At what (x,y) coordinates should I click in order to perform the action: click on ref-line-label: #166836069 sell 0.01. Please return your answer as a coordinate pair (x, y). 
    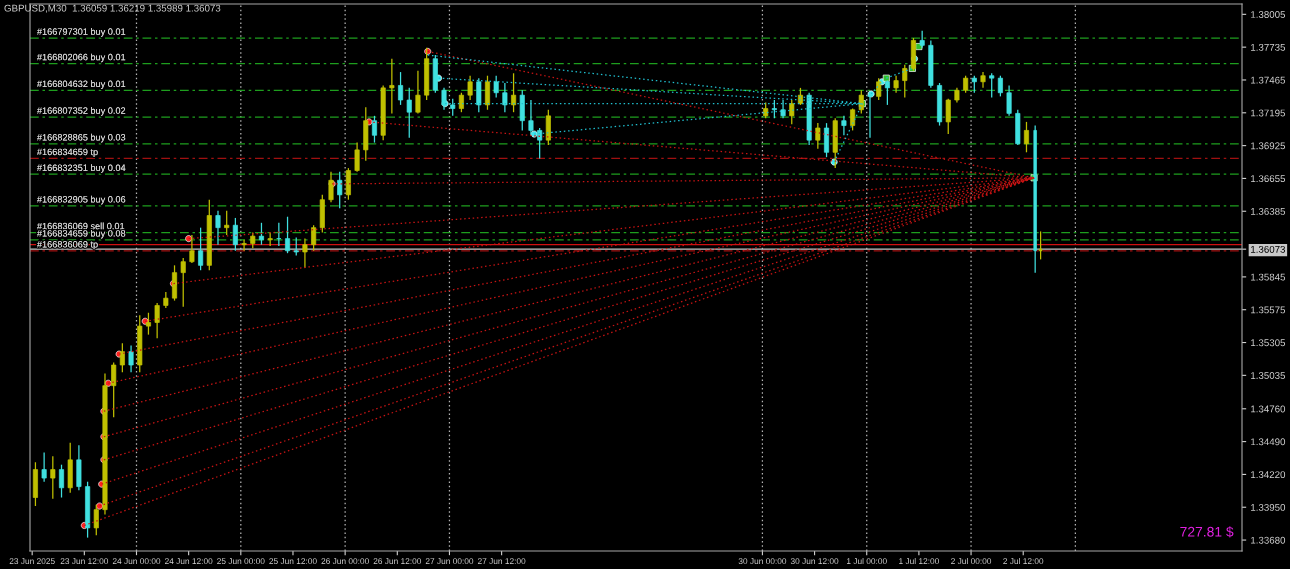
    Looking at the image, I should click on (80, 226).